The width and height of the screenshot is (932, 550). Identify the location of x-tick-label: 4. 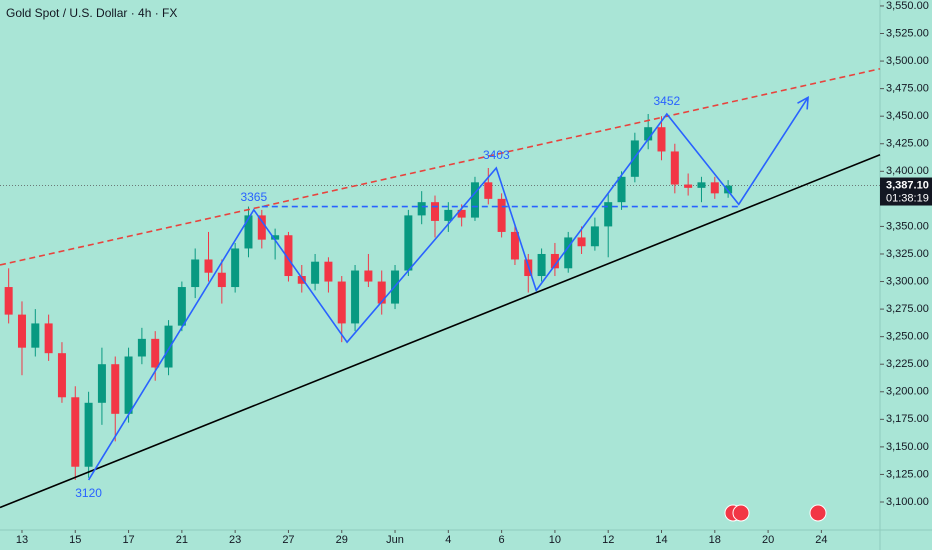
(448, 540).